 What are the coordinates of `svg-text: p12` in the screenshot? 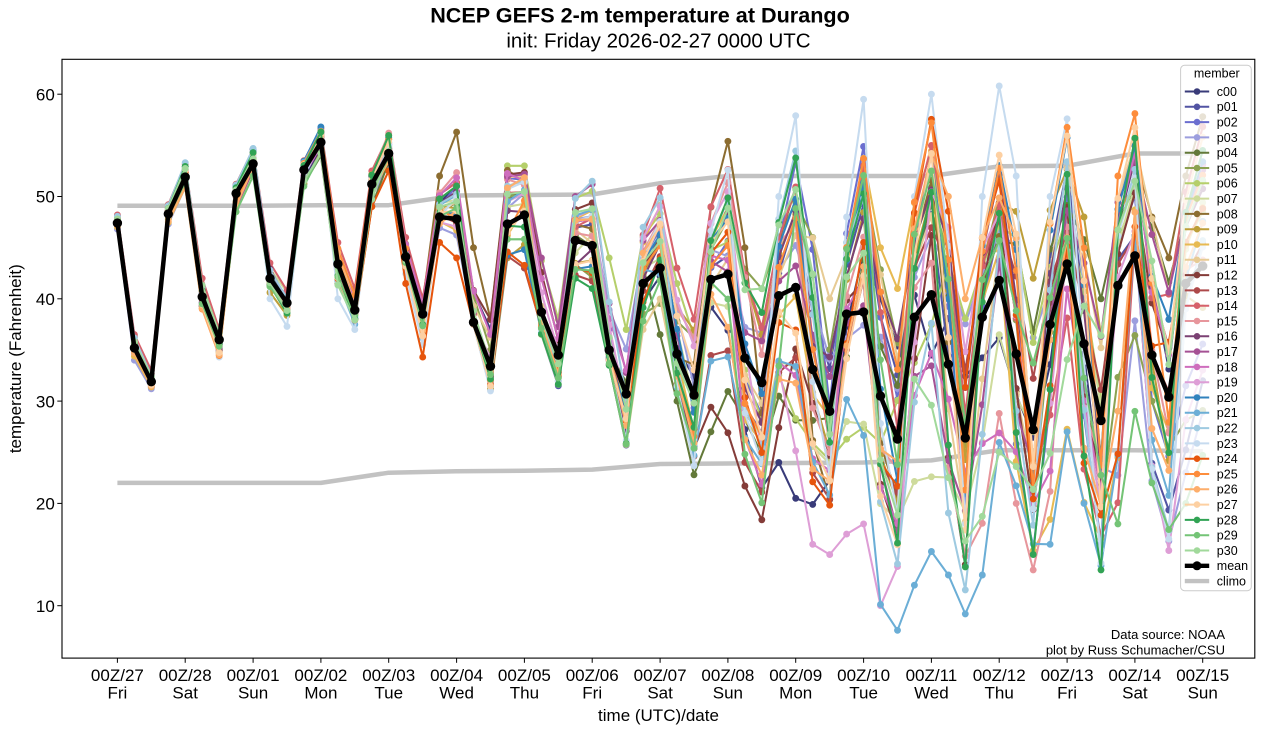 It's located at (1227, 276).